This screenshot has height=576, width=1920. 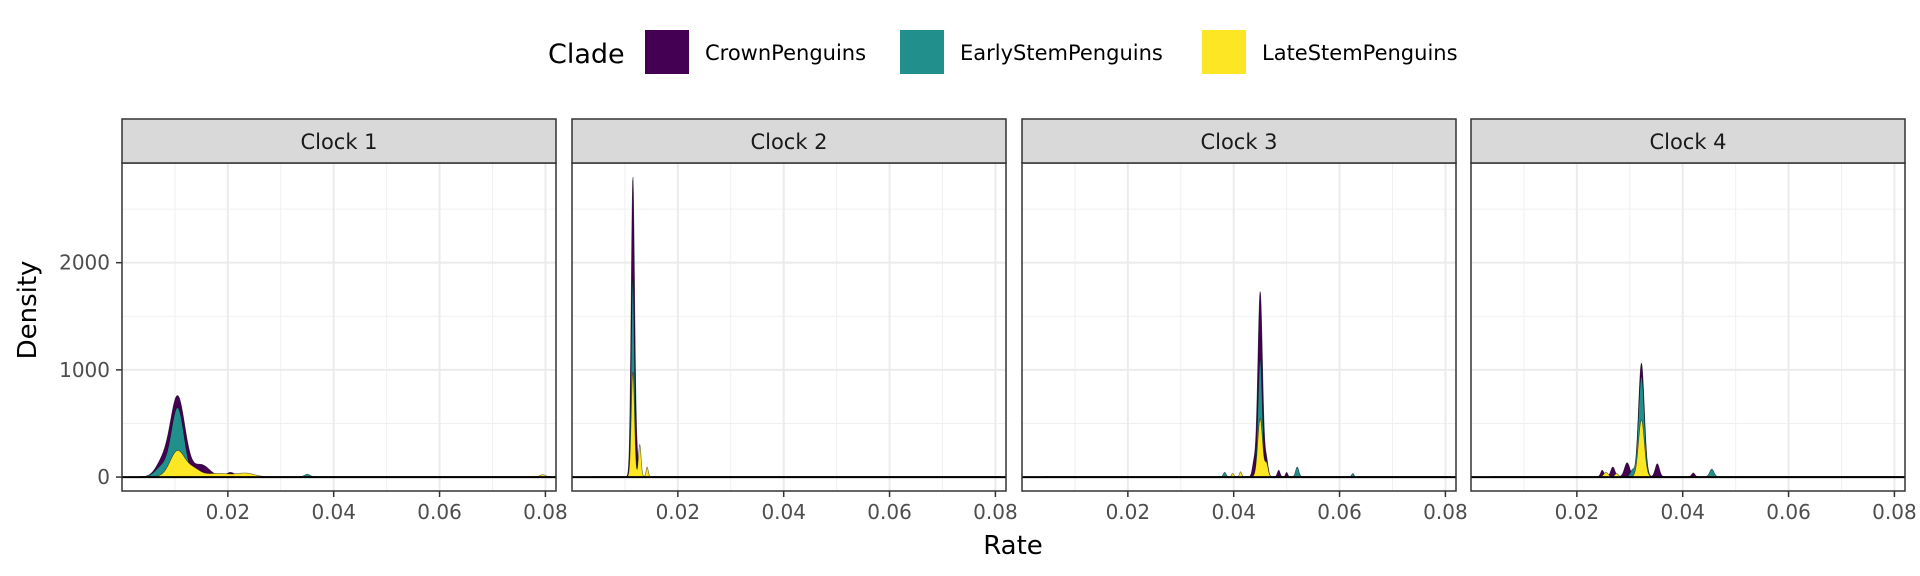 What do you see at coordinates (785, 53) in the screenshot?
I see `legend-label-crownpenguins: CrownPenguins` at bounding box center [785, 53].